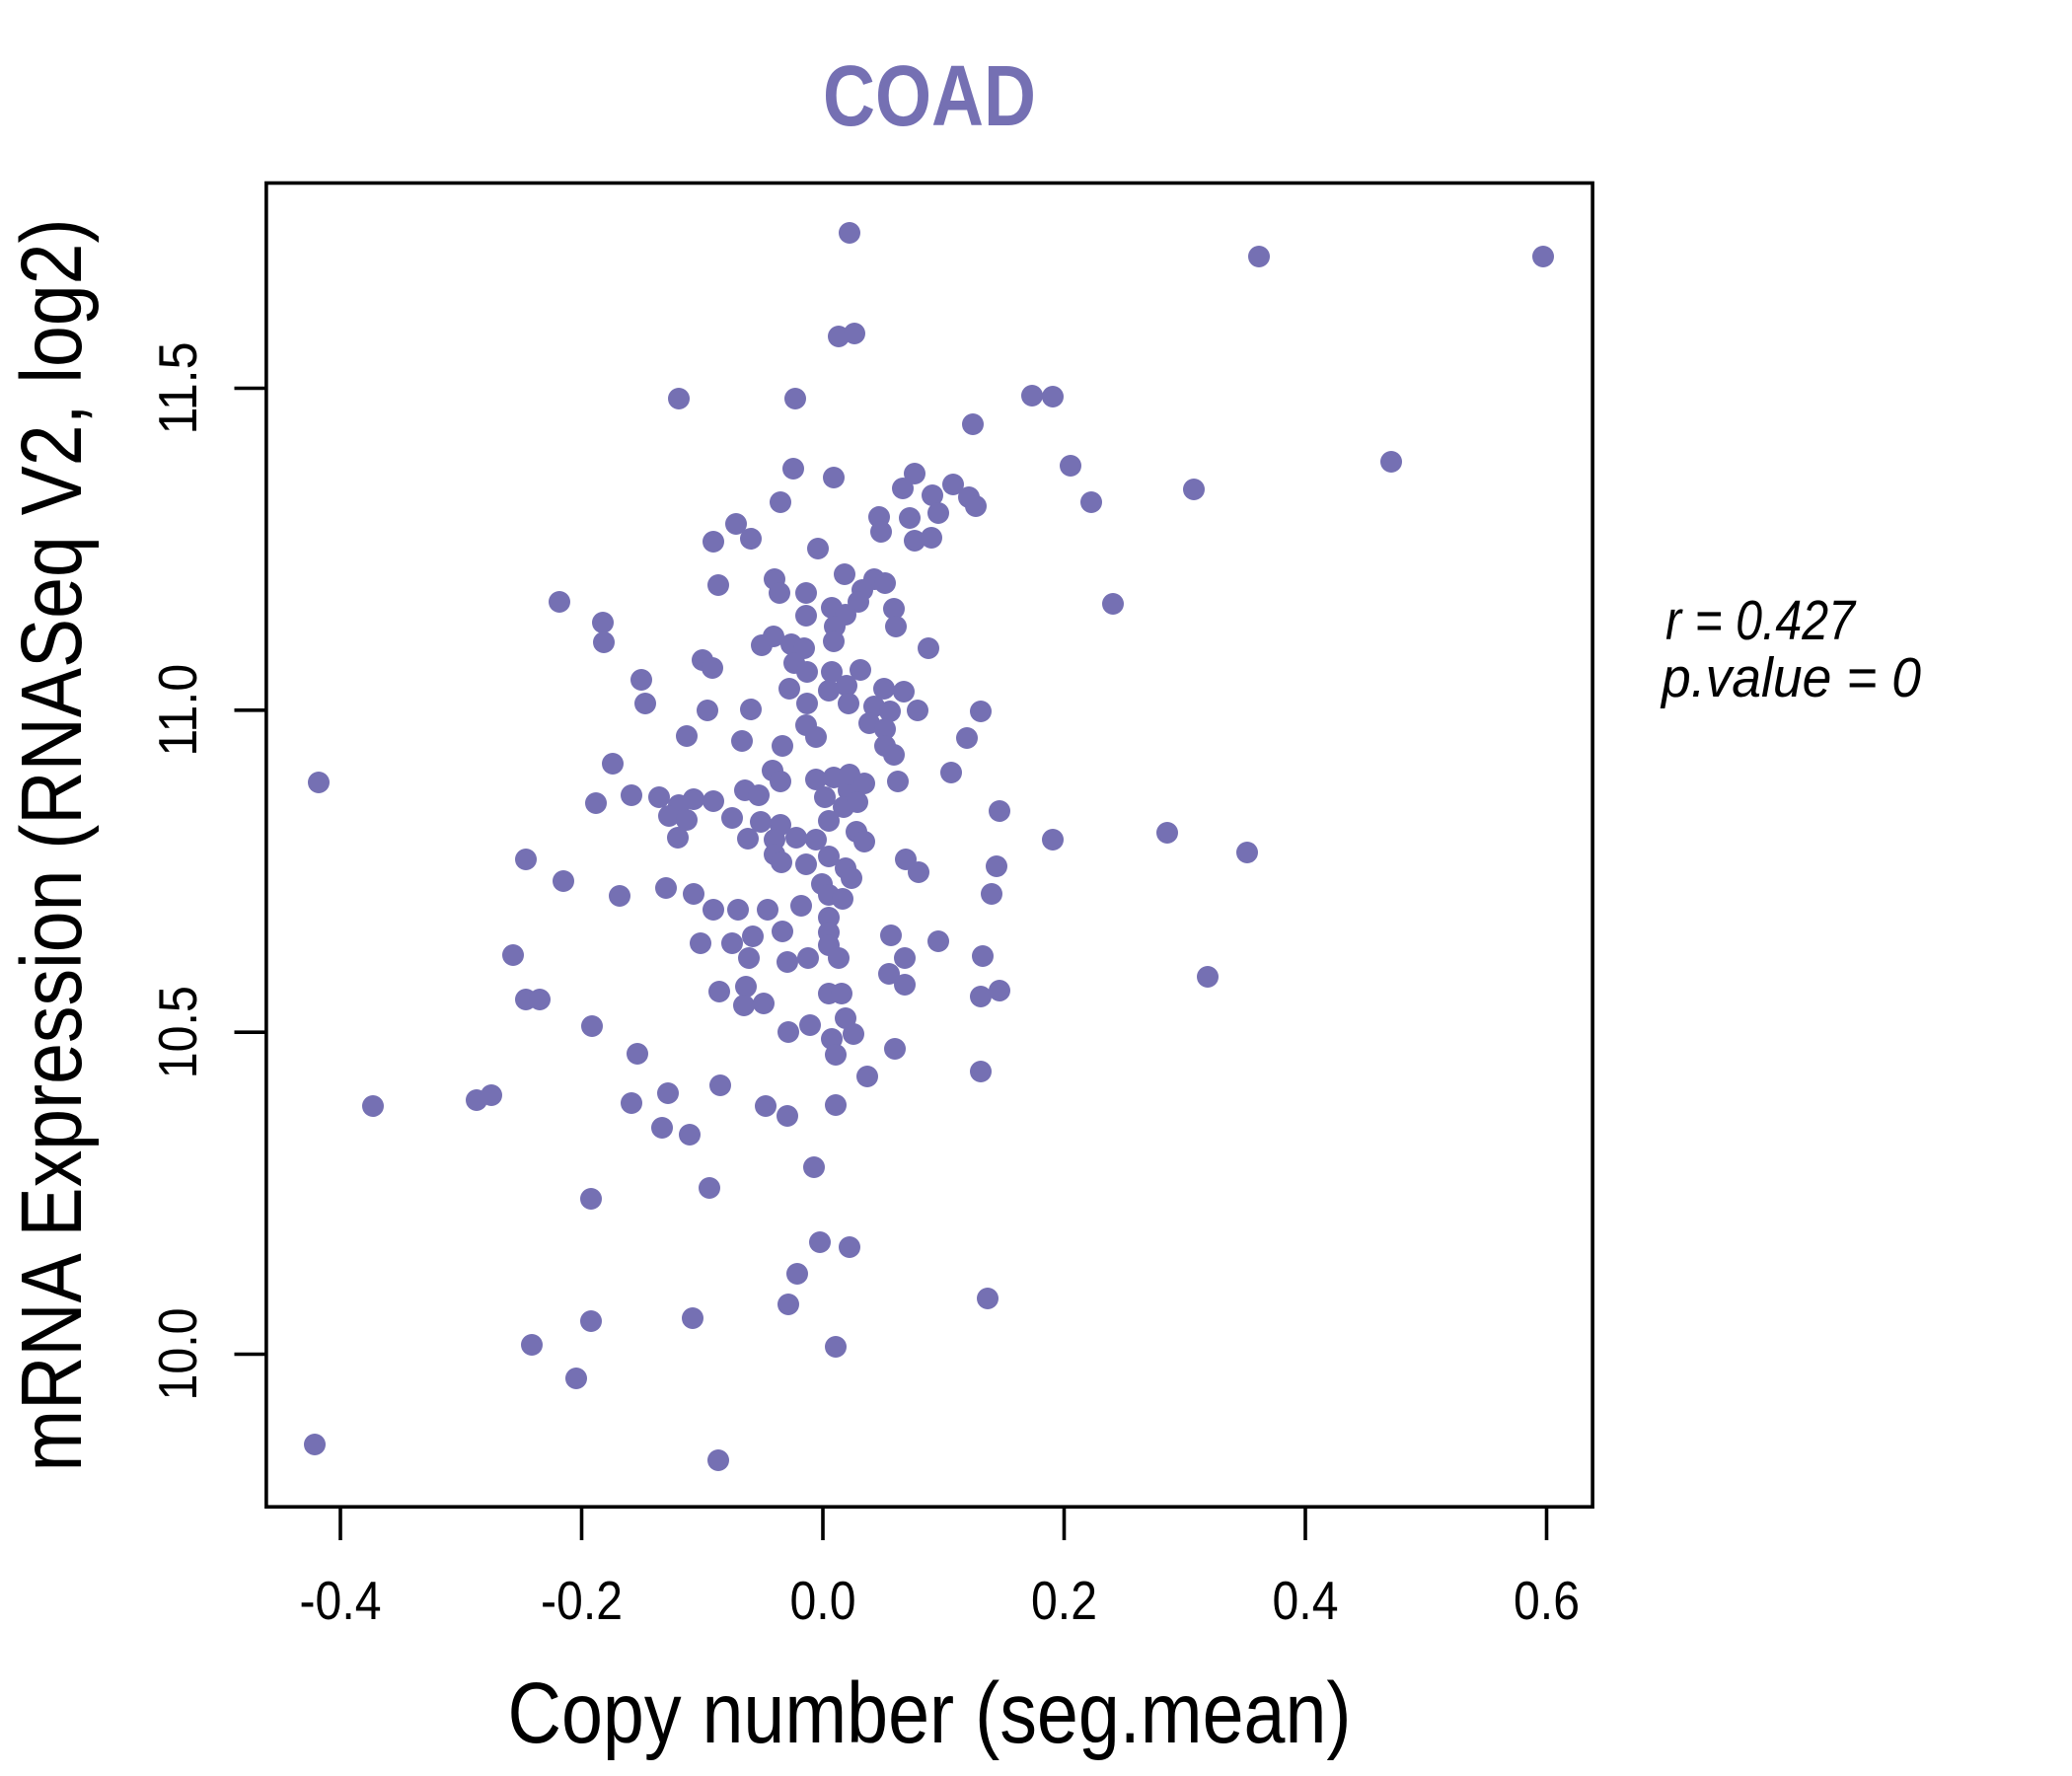  What do you see at coordinates (823, 1601) in the screenshot?
I see `svg-text: 0.0` at bounding box center [823, 1601].